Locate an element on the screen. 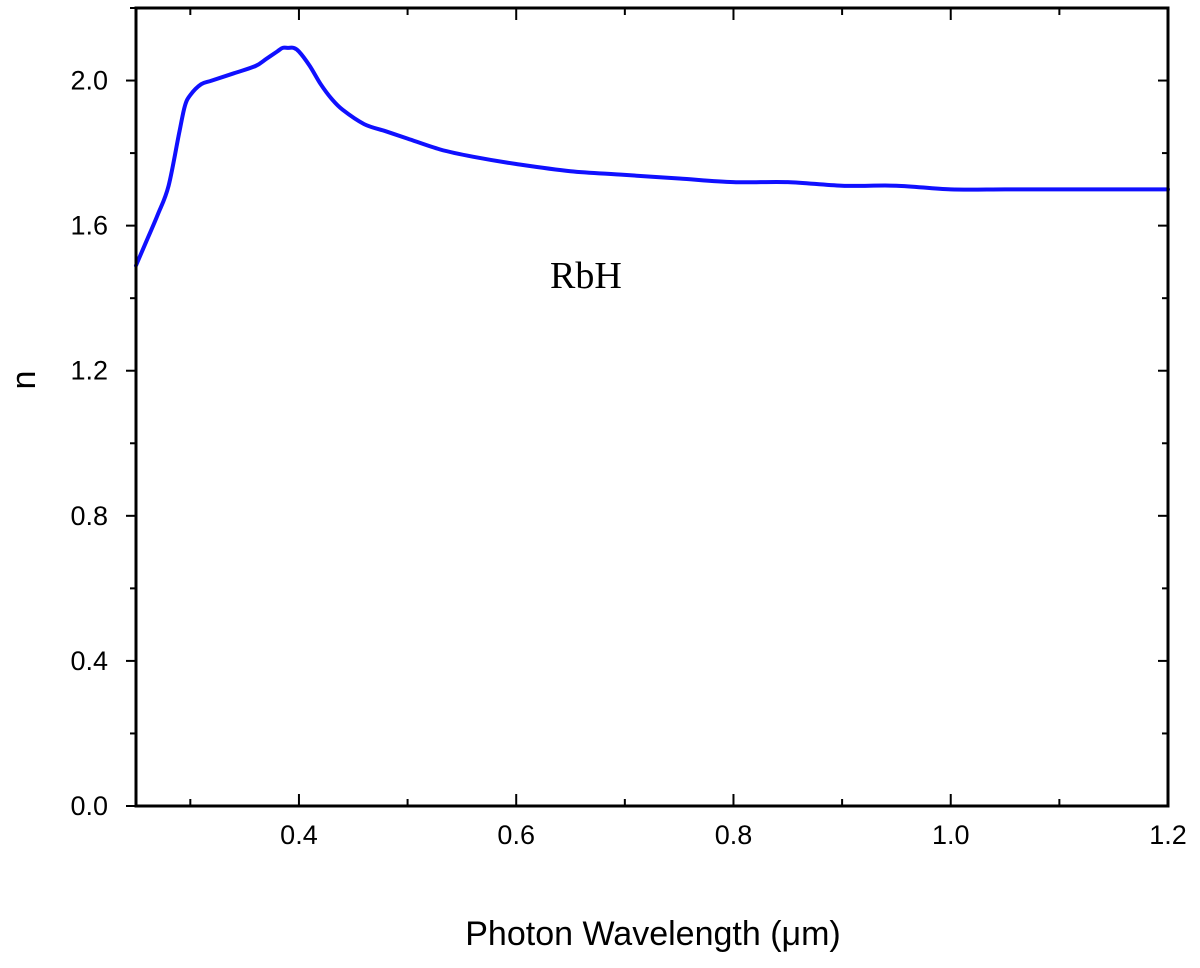  x-tick-label: 0.8 is located at coordinates (734, 835).